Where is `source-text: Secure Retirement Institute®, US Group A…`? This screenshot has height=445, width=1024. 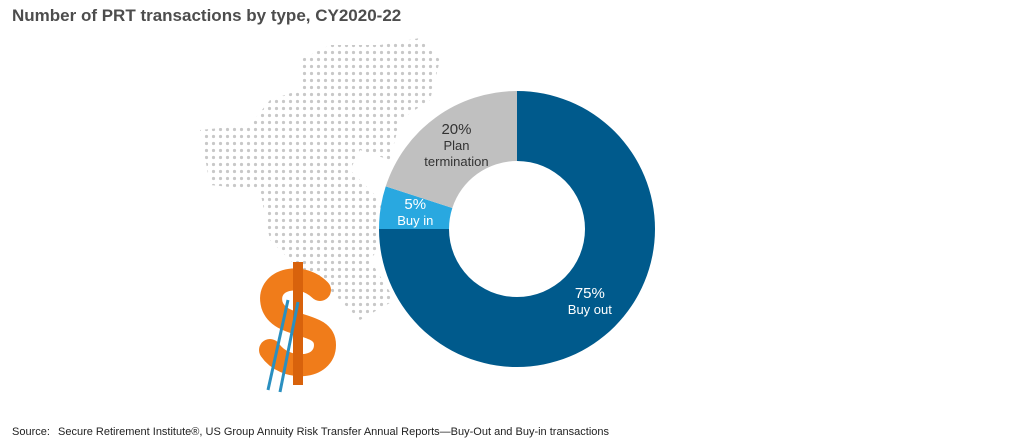
source-text: Secure Retirement Institute®, US Group A… is located at coordinates (334, 432).